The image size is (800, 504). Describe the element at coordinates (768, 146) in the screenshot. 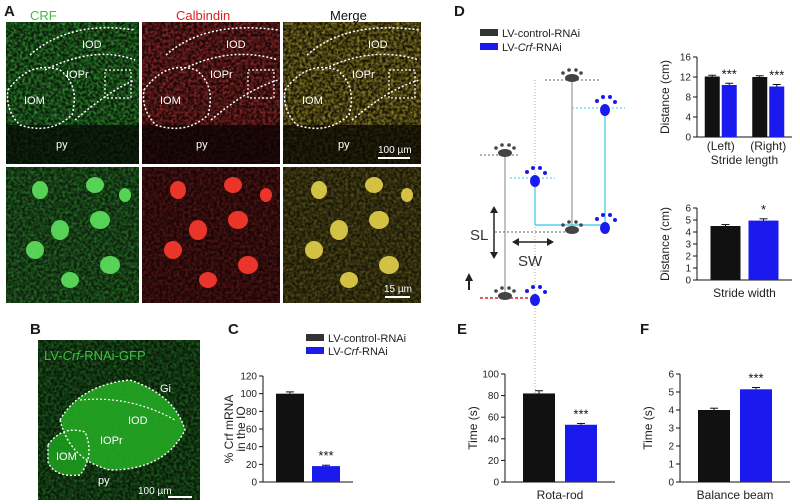

I see `x-category-label: (Right)` at that location.